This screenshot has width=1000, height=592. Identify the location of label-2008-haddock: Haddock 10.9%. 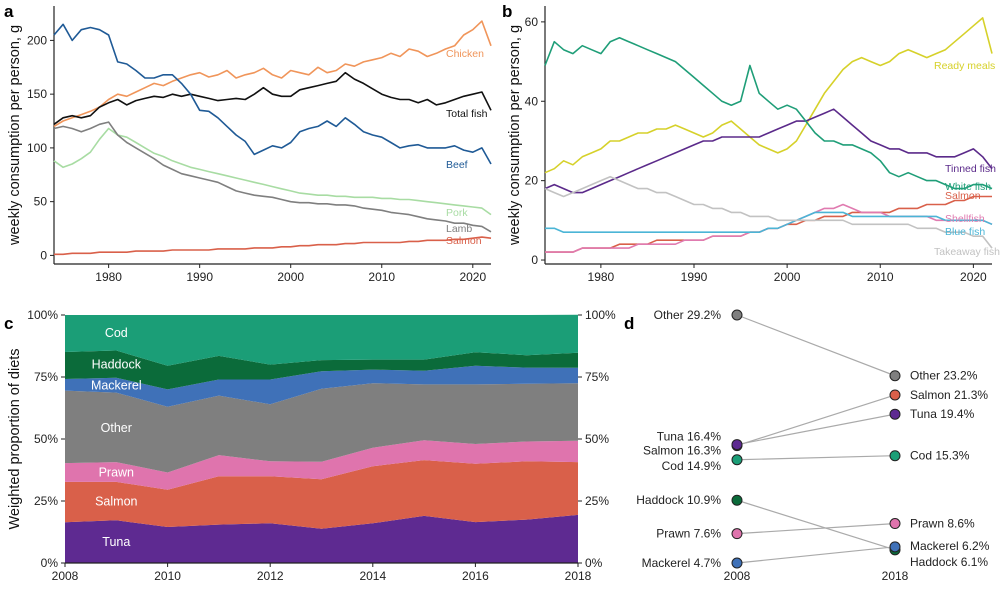
(678, 500).